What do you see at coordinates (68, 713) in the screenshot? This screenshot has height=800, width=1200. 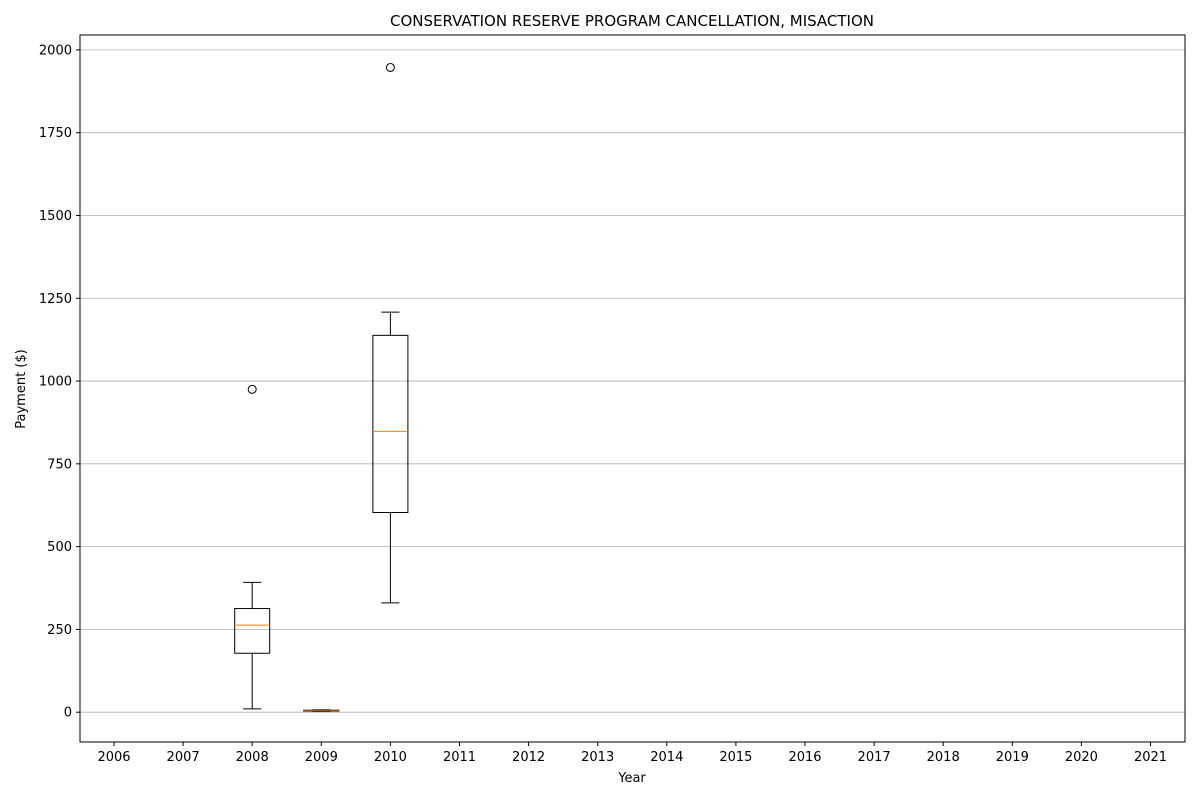 I see `y-tick-label: 0` at bounding box center [68, 713].